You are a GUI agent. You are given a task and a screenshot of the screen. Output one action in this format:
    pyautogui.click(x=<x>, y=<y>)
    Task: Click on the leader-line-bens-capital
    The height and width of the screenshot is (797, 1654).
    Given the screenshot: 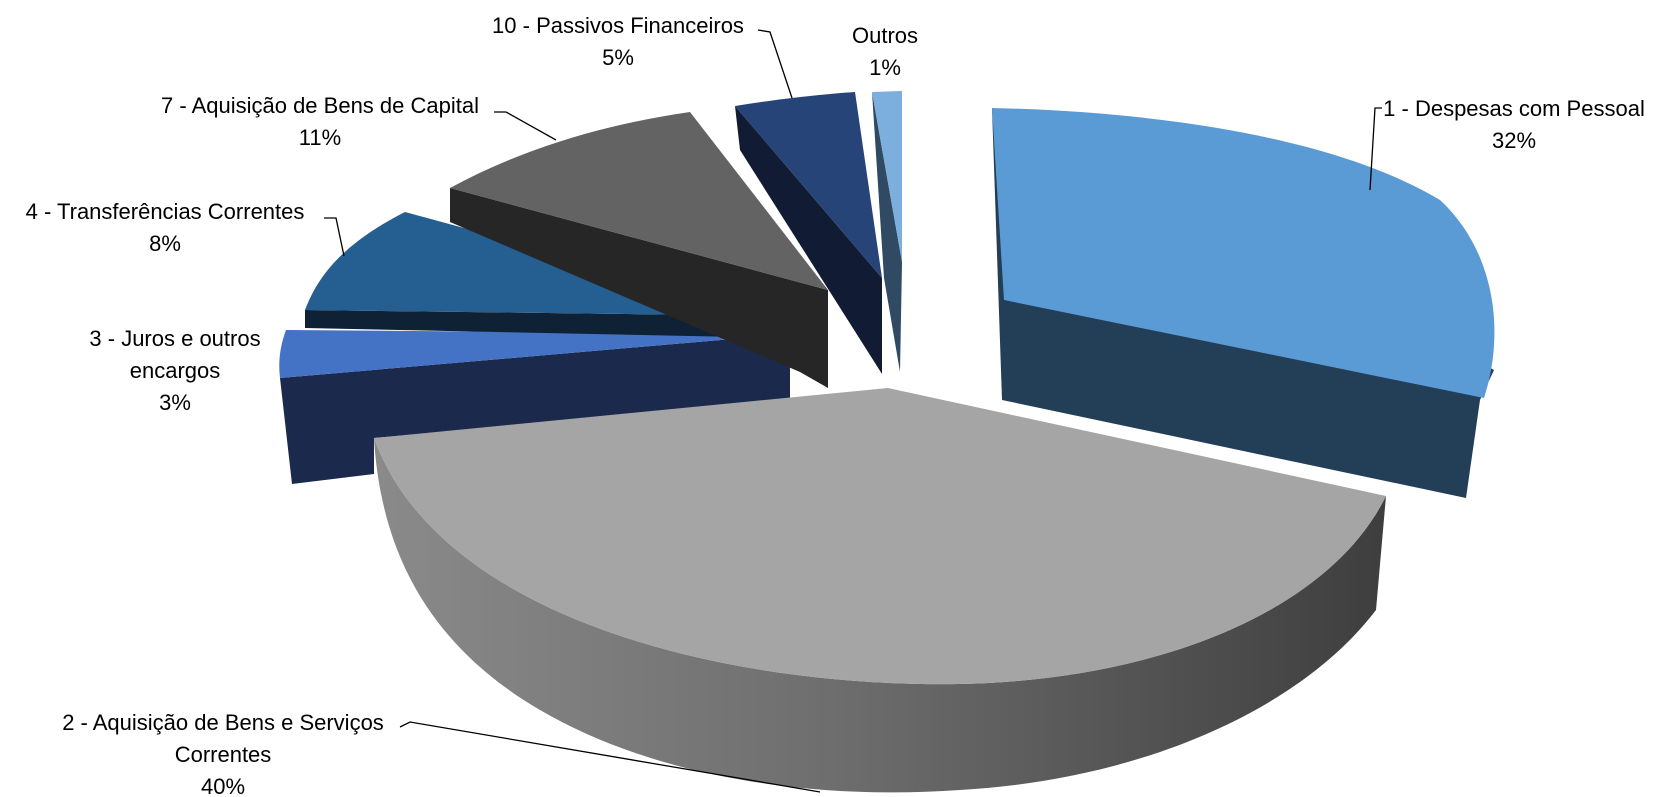 What is the action you would take?
    pyautogui.click(x=525, y=126)
    